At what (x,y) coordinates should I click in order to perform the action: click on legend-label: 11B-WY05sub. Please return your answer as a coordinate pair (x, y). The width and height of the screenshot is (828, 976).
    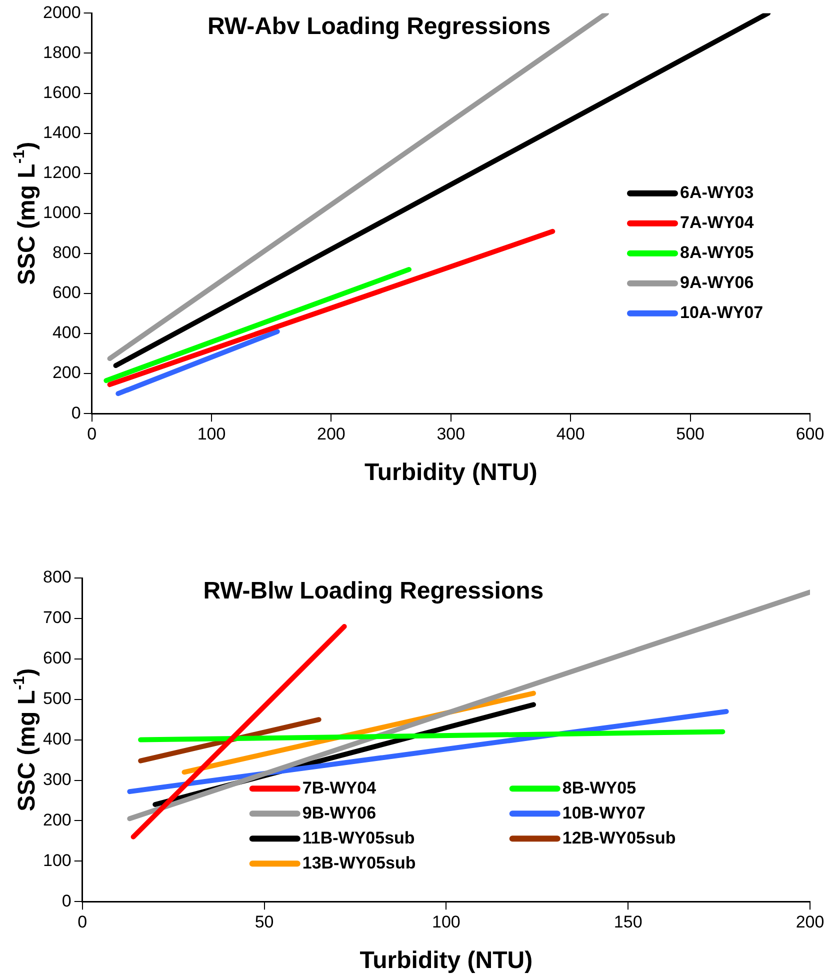
    Looking at the image, I should click on (358, 838).